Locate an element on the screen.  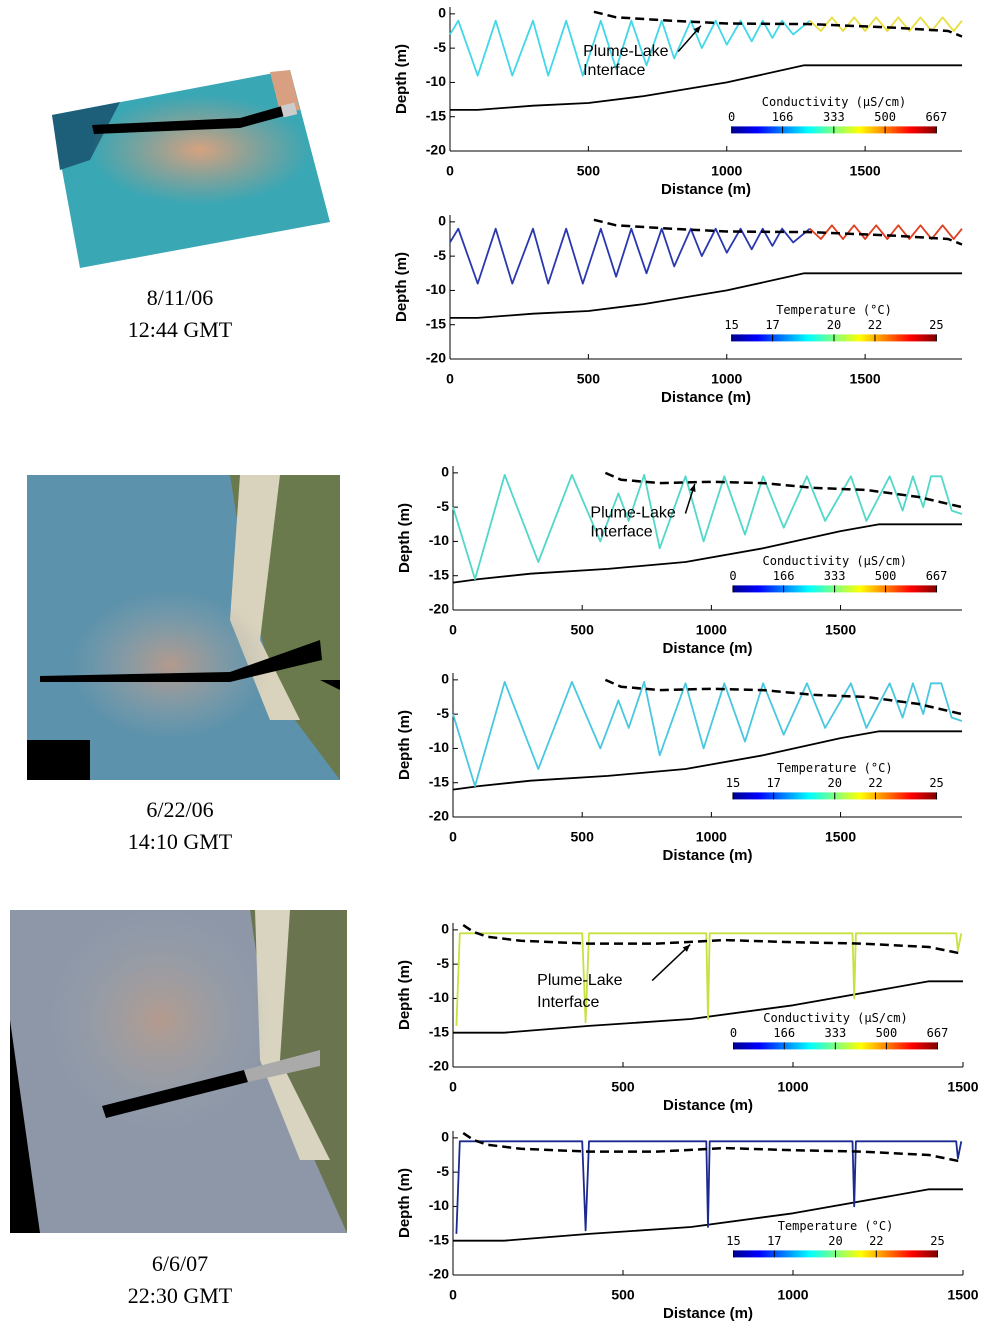
arrow-head is located at coordinates (697, 29).